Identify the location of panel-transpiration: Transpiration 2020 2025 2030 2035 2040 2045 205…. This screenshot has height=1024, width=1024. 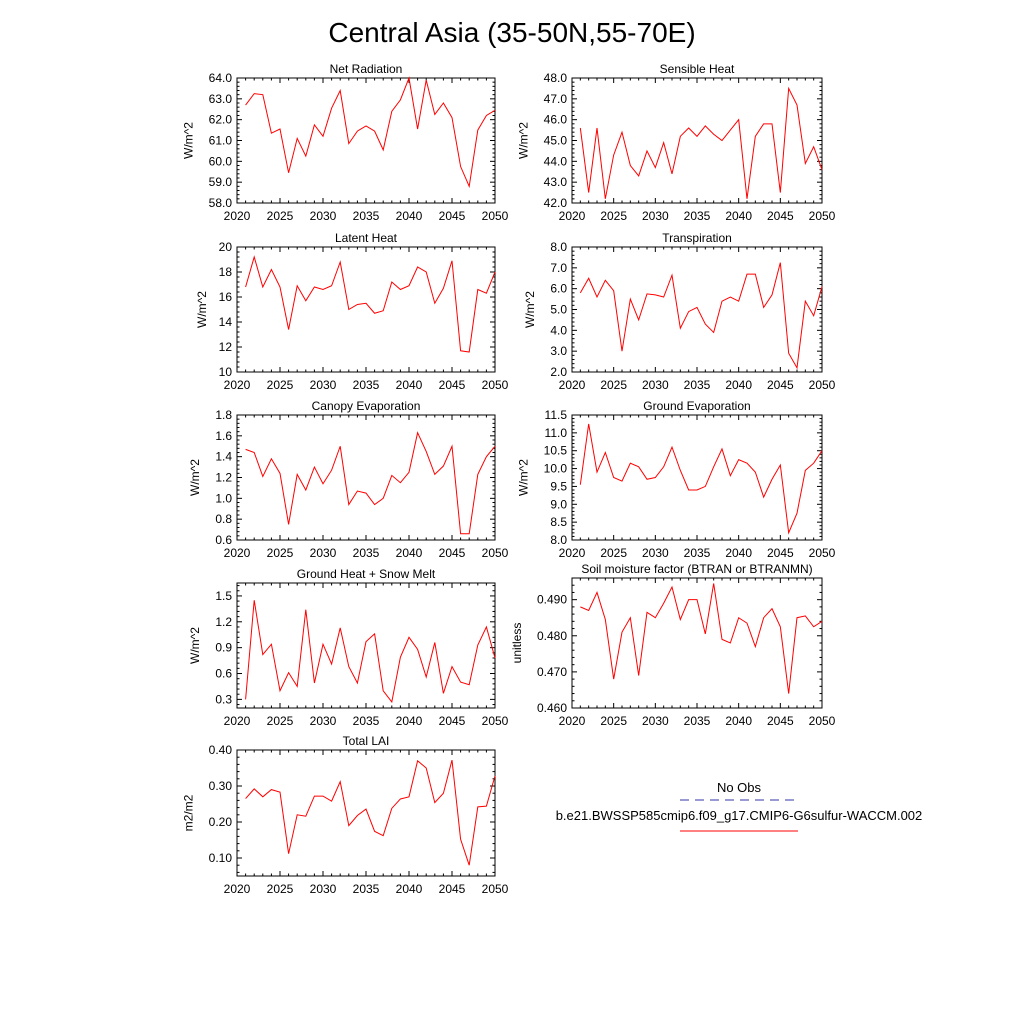
(679, 311).